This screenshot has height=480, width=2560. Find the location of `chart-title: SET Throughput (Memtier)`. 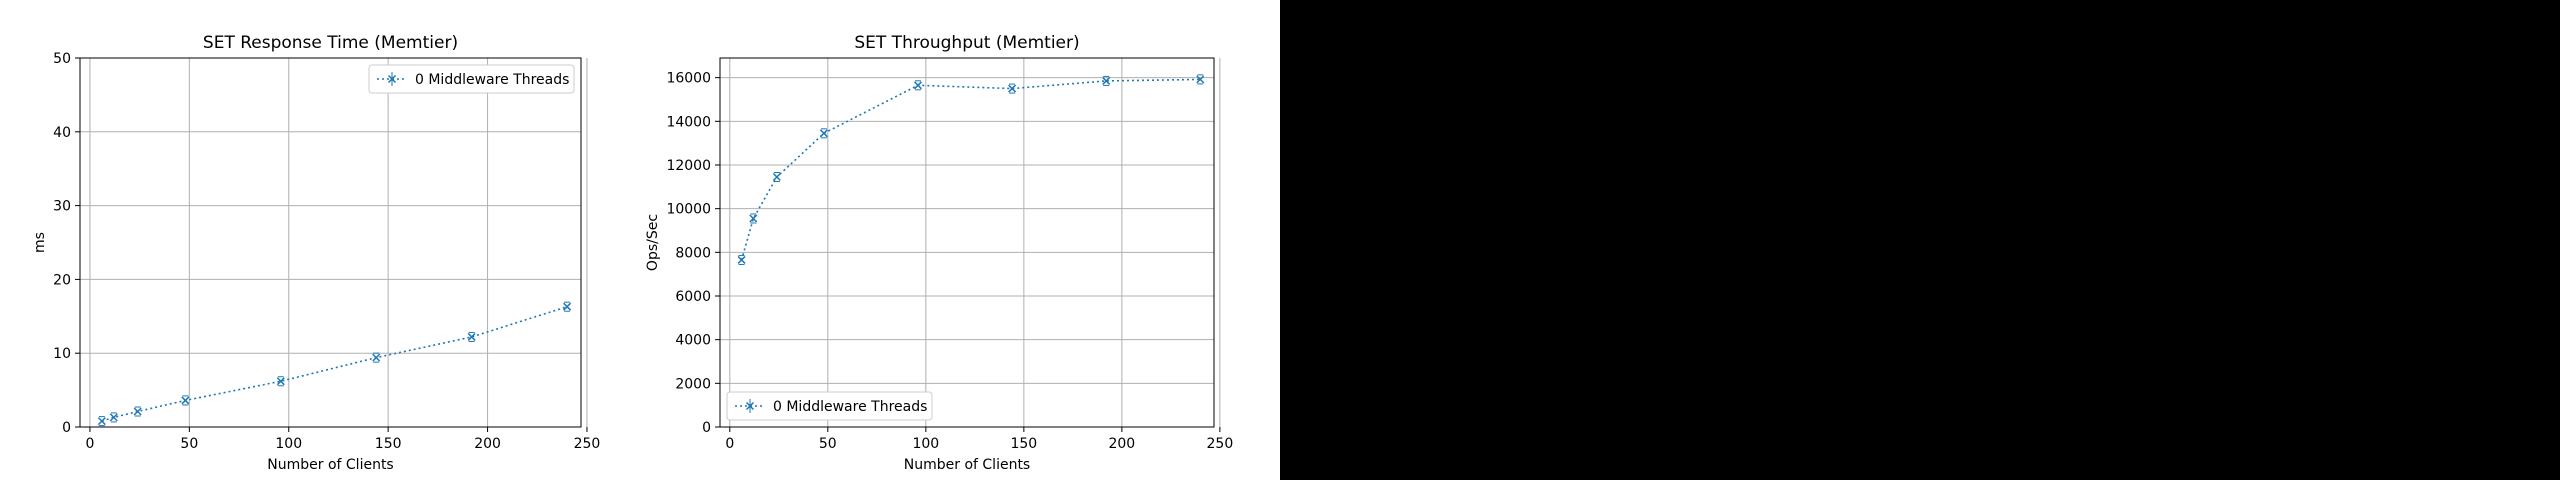

chart-title: SET Throughput (Memtier) is located at coordinates (966, 43).